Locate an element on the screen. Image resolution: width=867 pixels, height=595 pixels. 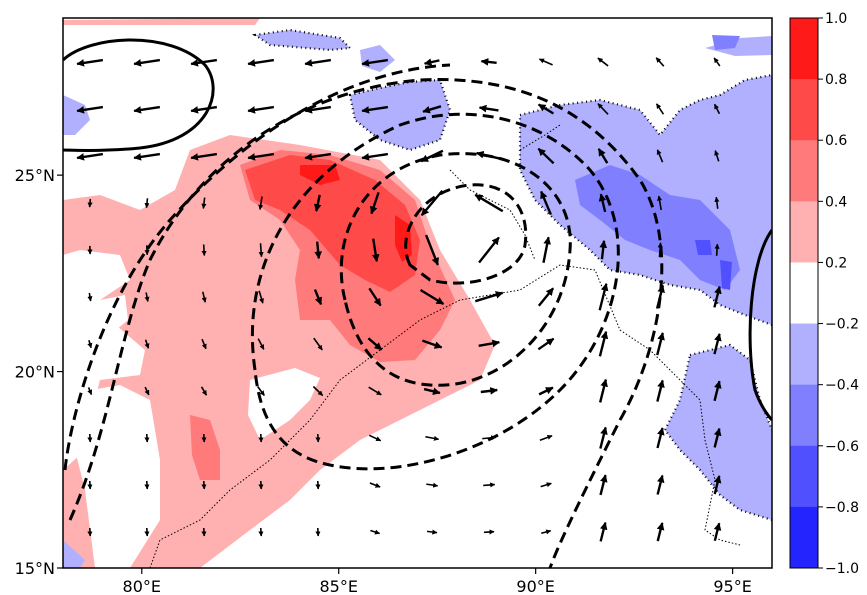
colorbar-label: −0.6 is located at coordinates (842, 447).